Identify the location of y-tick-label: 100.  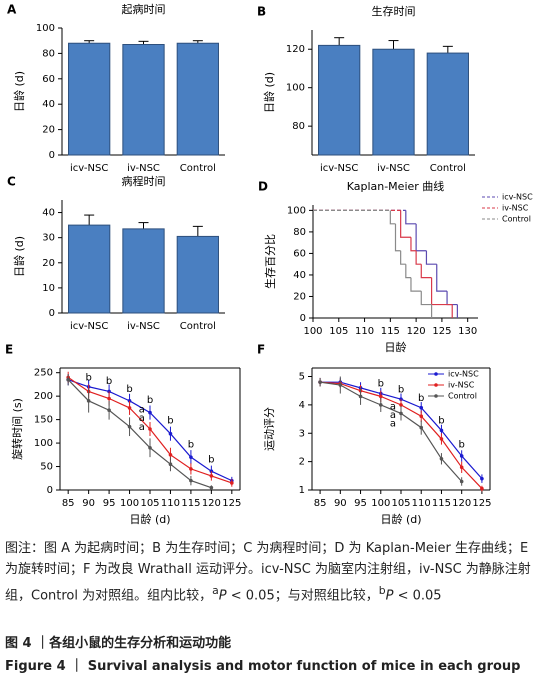
(43, 443).